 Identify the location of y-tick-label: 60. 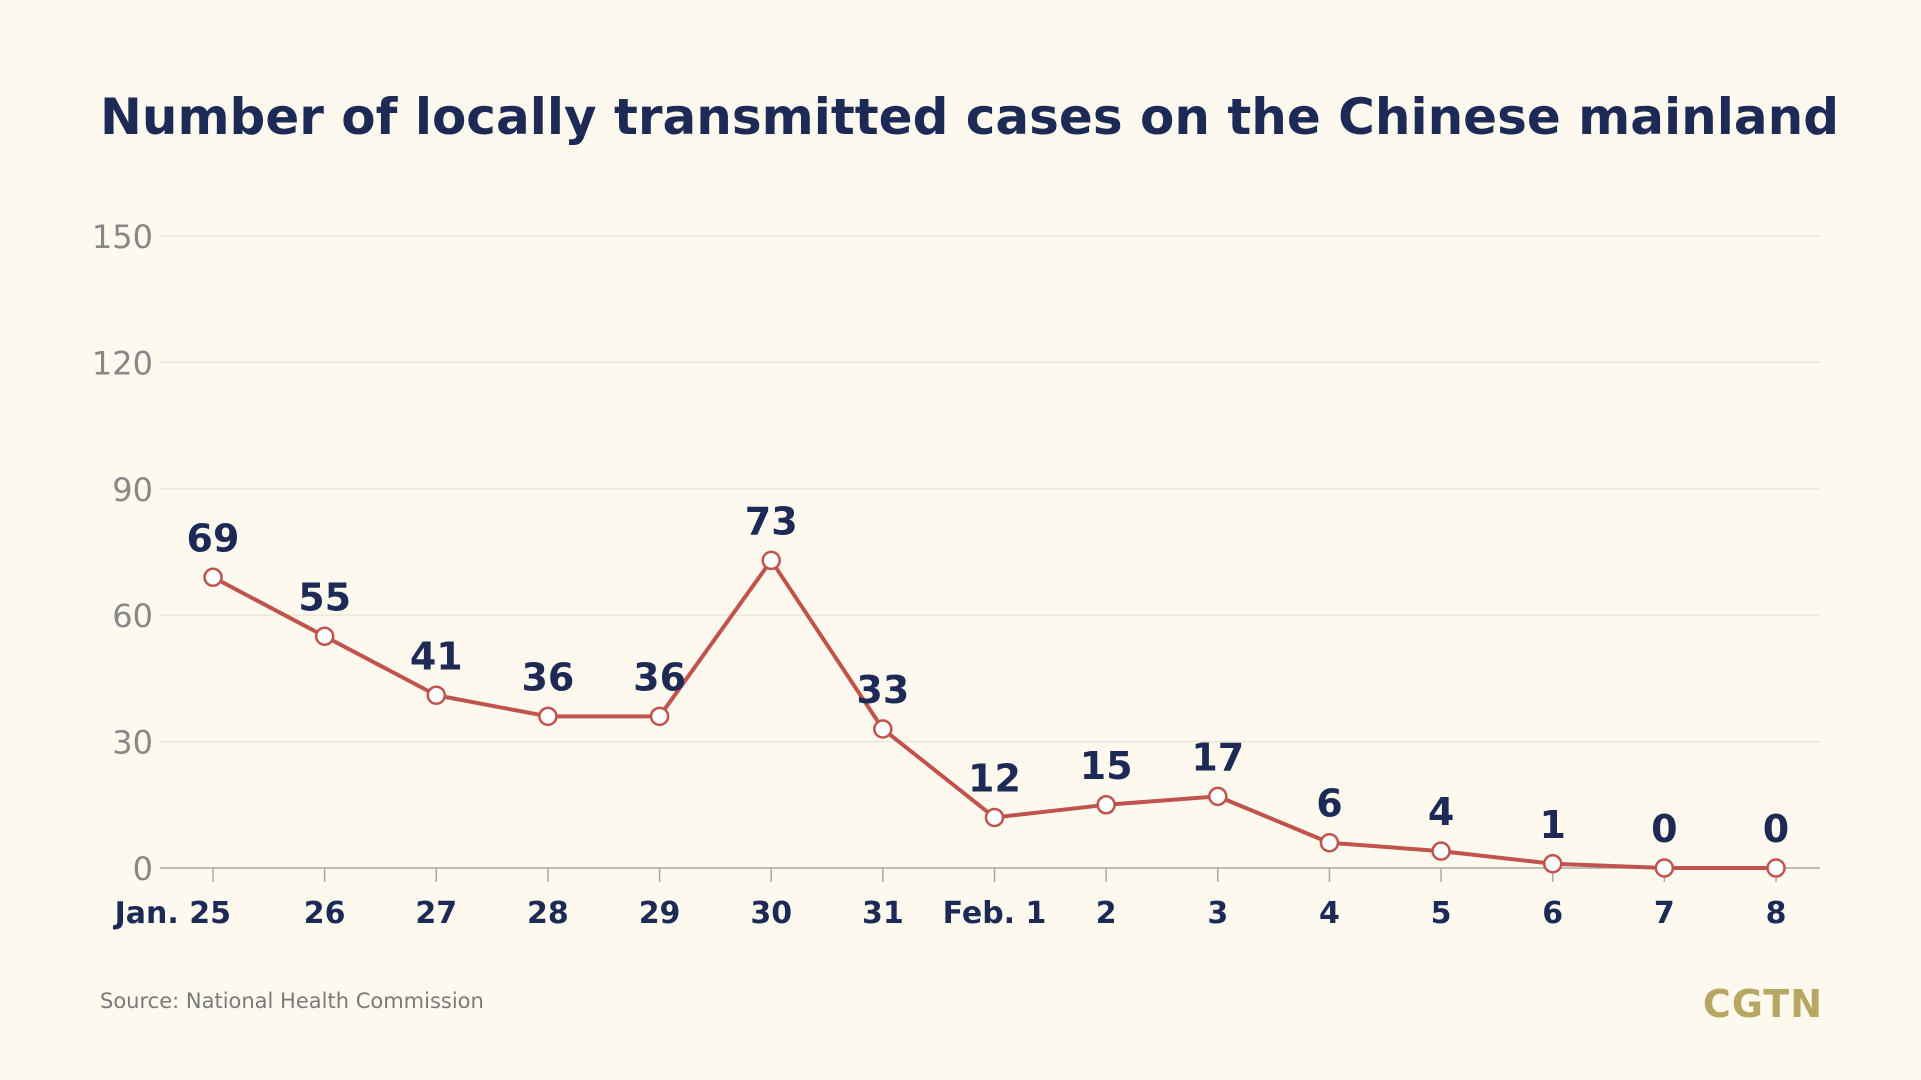
(132, 616).